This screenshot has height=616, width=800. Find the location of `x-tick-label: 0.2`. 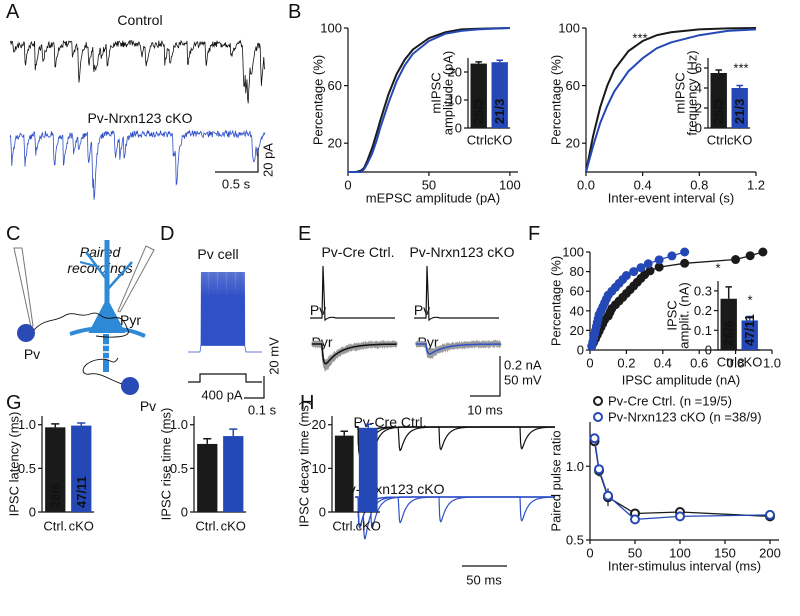

x-tick-label: 0.2 is located at coordinates (626, 363).